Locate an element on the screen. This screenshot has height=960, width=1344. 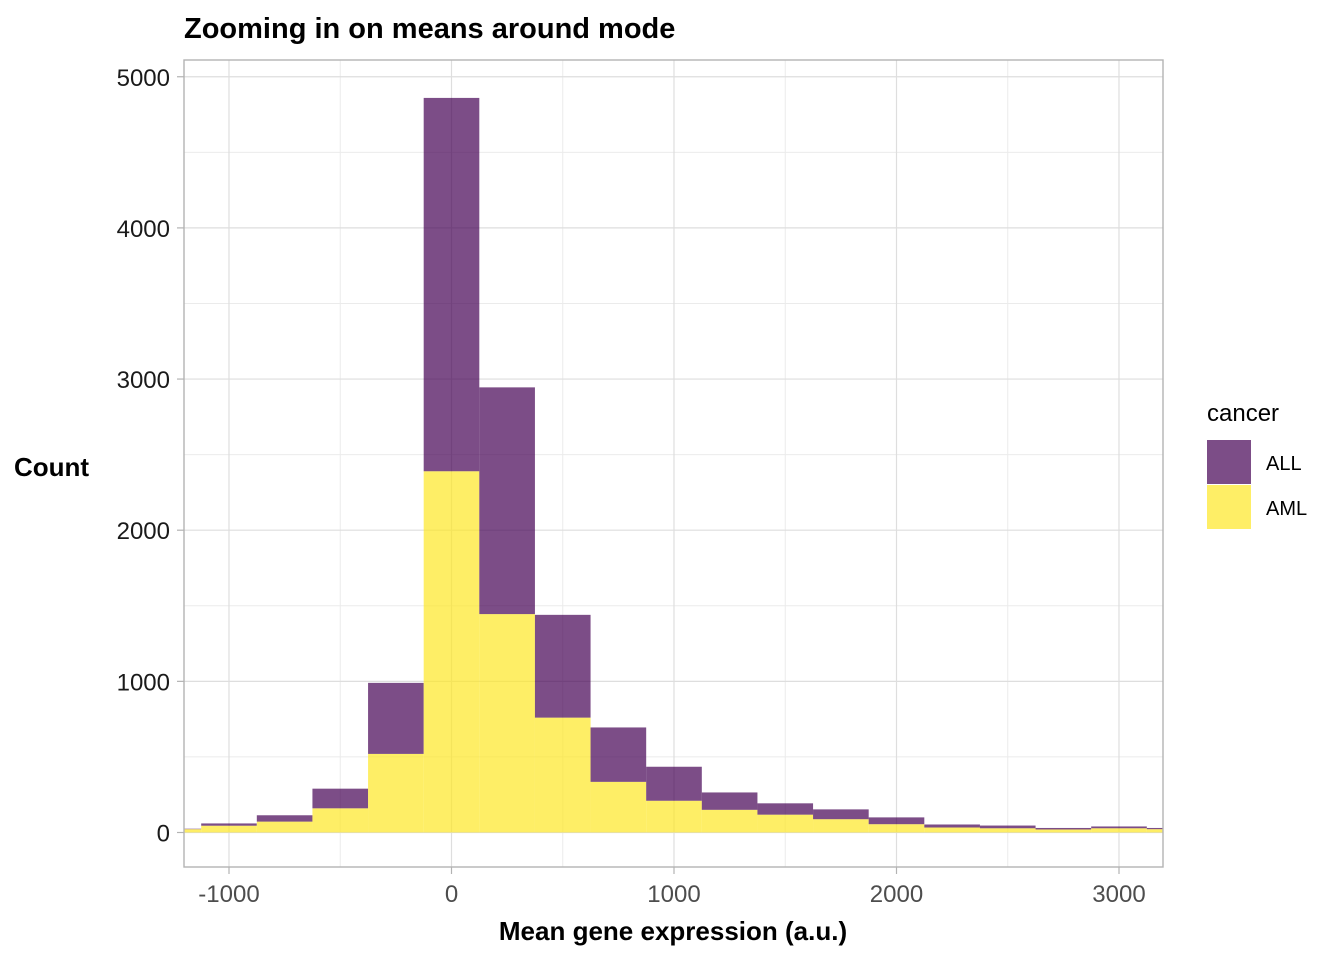
x-tick-label: -1000 is located at coordinates (228, 894).